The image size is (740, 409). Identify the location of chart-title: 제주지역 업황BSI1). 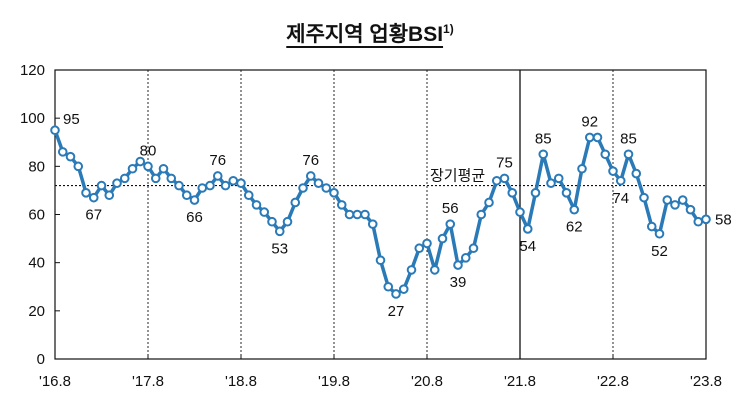
(370, 33).